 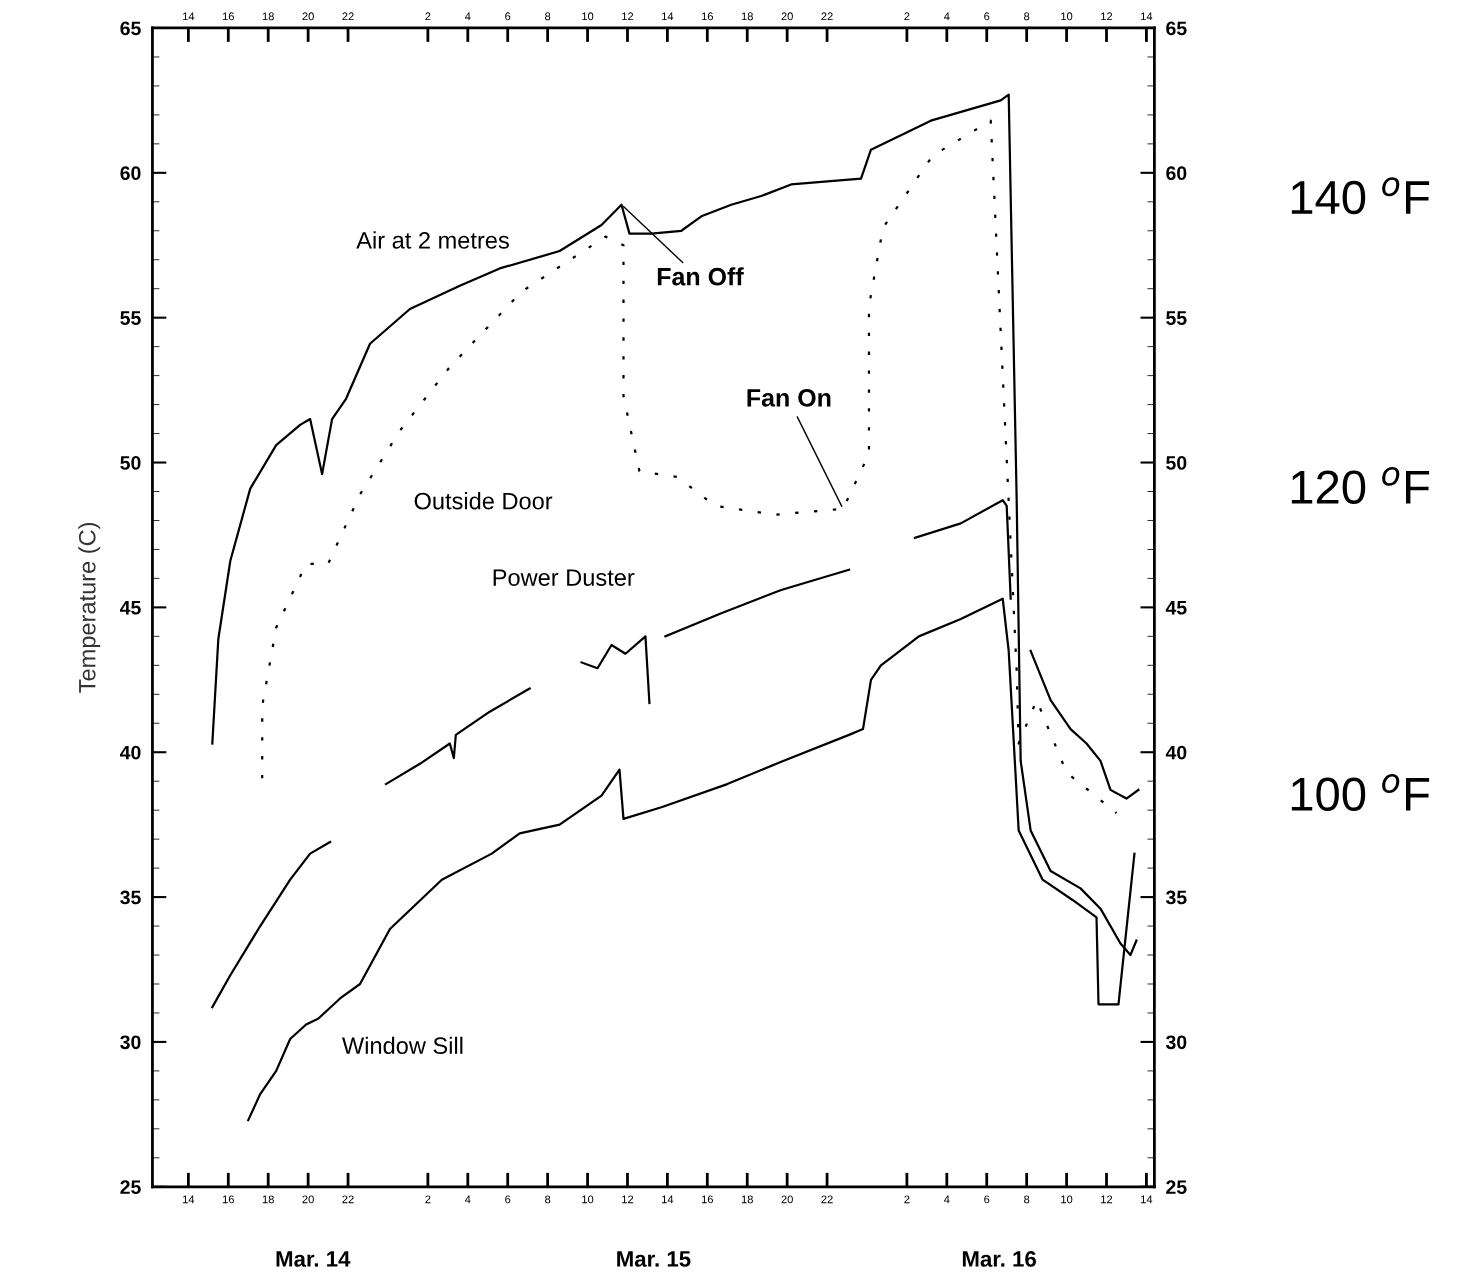 I want to click on y2-tick-label: 65, so click(x=1176, y=28).